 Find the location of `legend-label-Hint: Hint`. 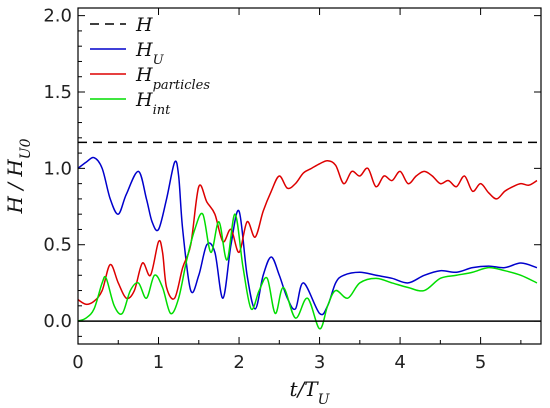

legend-label-Hint: Hint is located at coordinates (153, 103).